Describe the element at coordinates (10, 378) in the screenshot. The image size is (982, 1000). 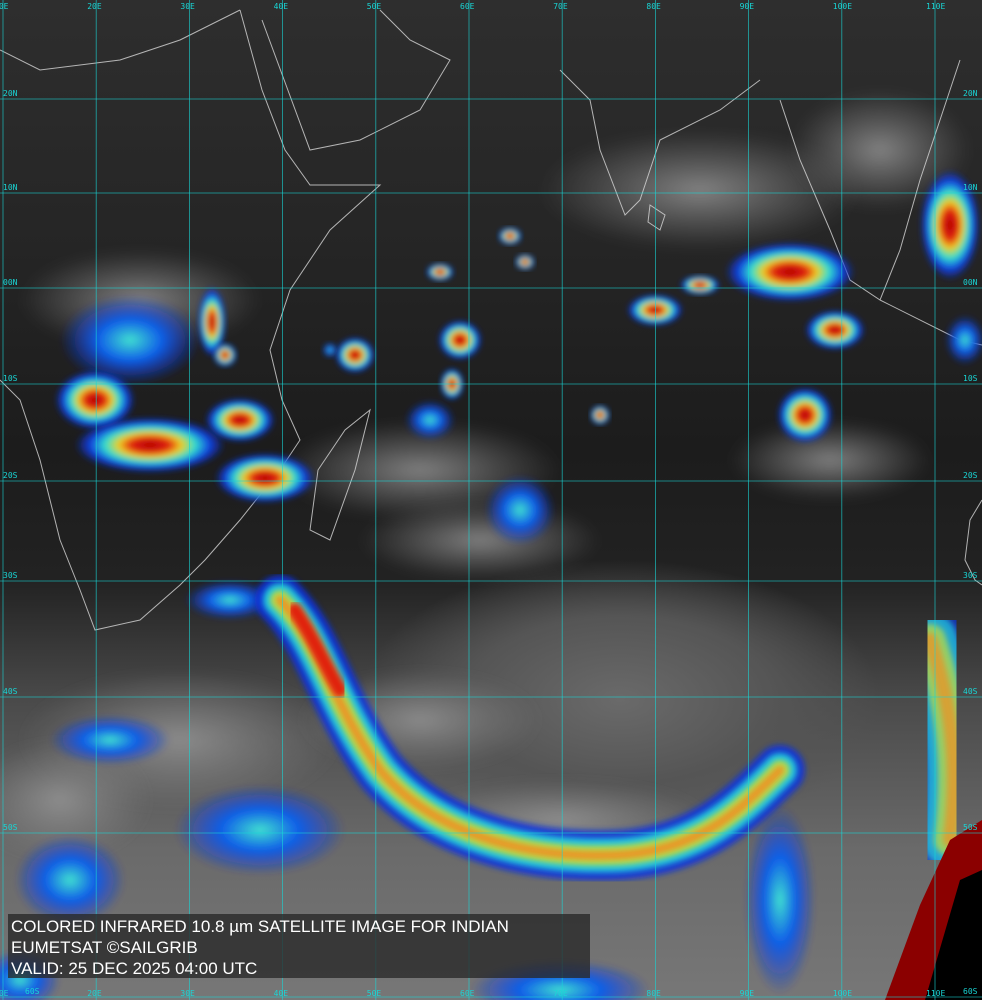
I see `latitude-label-left: 10S` at that location.